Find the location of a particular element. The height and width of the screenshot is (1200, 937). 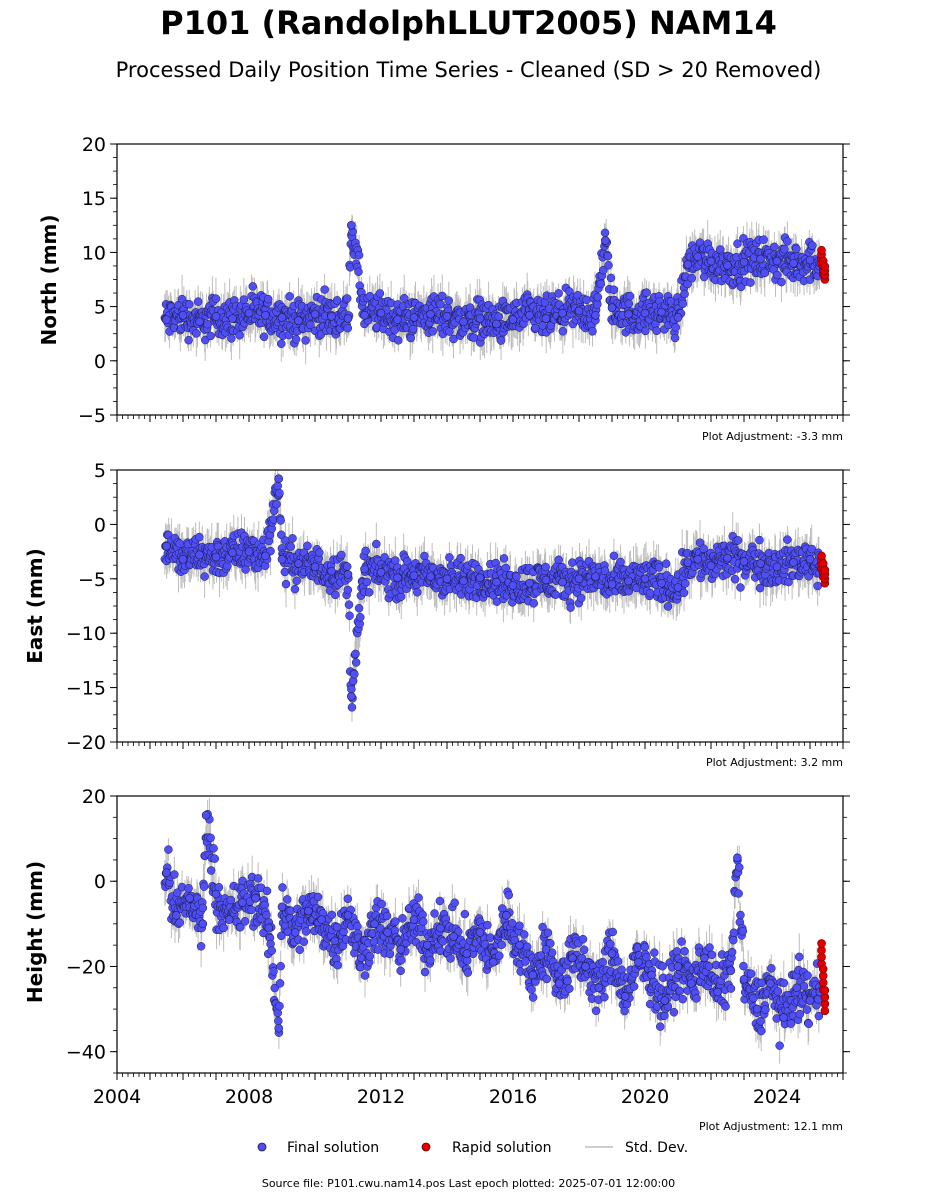

north-std-dev-layer is located at coordinates (492, 289).